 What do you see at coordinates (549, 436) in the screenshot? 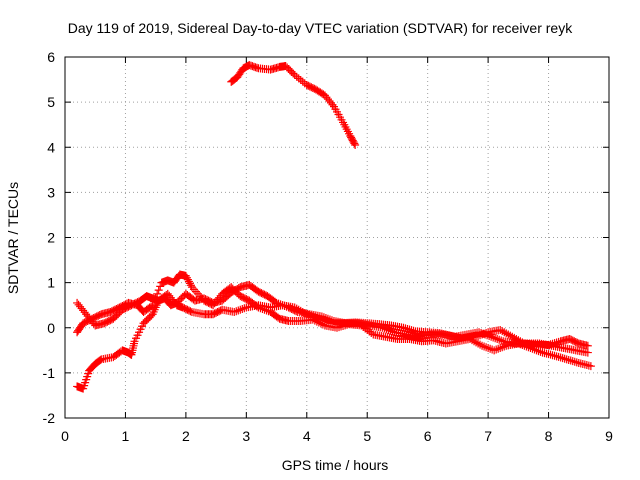
I see `x-tick-label: 8` at bounding box center [549, 436].